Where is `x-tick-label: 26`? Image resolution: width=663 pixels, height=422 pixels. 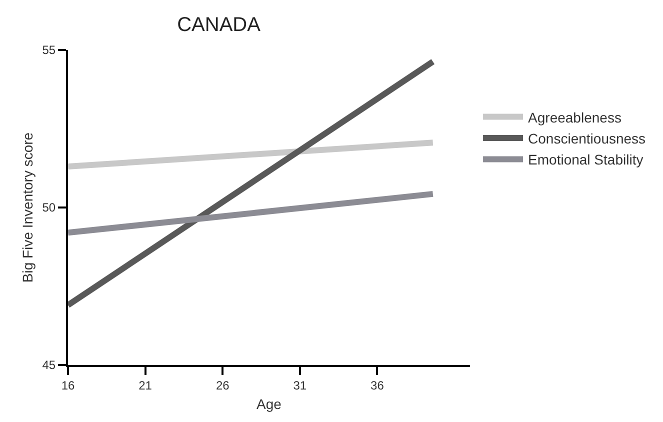
x-tick-label: 26 is located at coordinates (223, 385).